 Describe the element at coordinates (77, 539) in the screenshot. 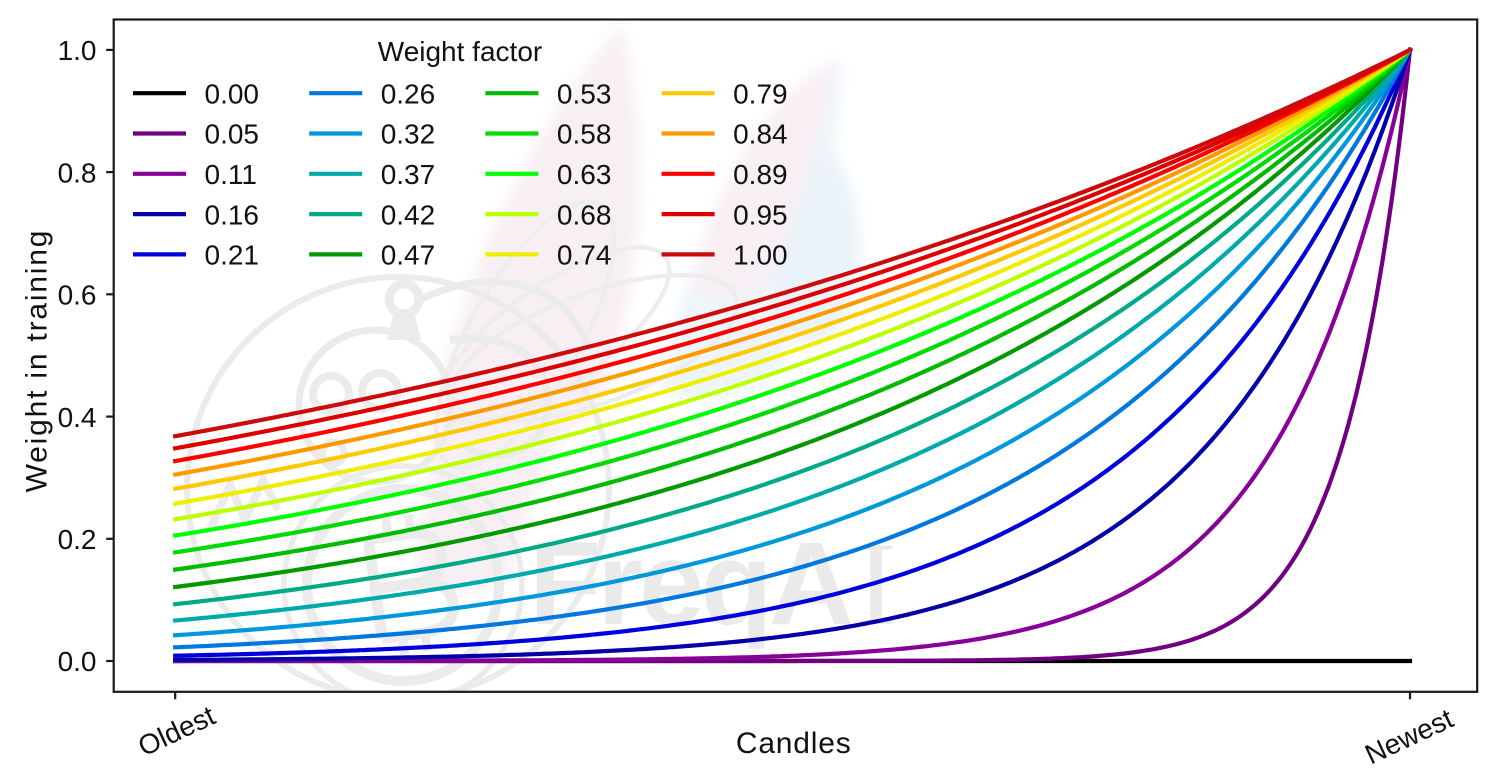

I see `svg-text: 0.2` at that location.